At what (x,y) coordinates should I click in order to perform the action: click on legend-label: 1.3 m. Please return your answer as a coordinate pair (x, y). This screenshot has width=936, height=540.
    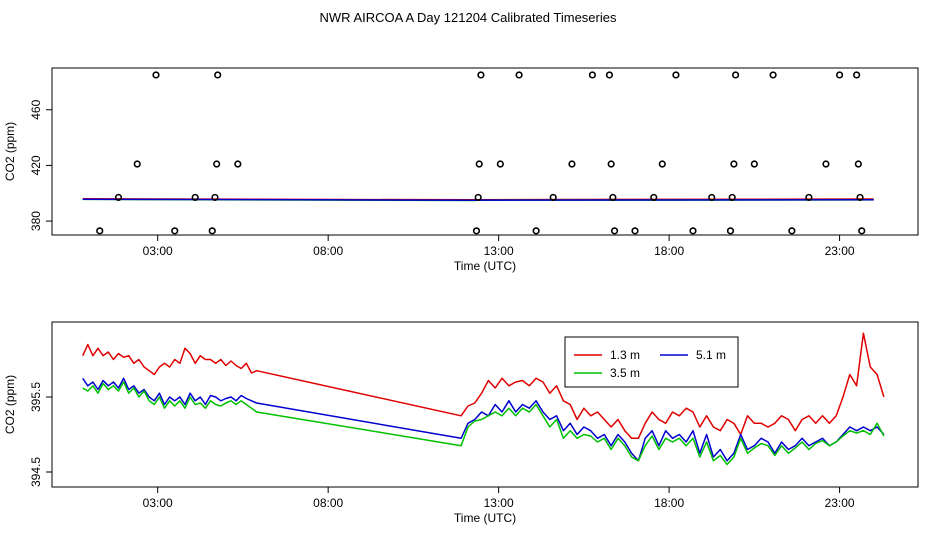
    Looking at the image, I should click on (625, 355).